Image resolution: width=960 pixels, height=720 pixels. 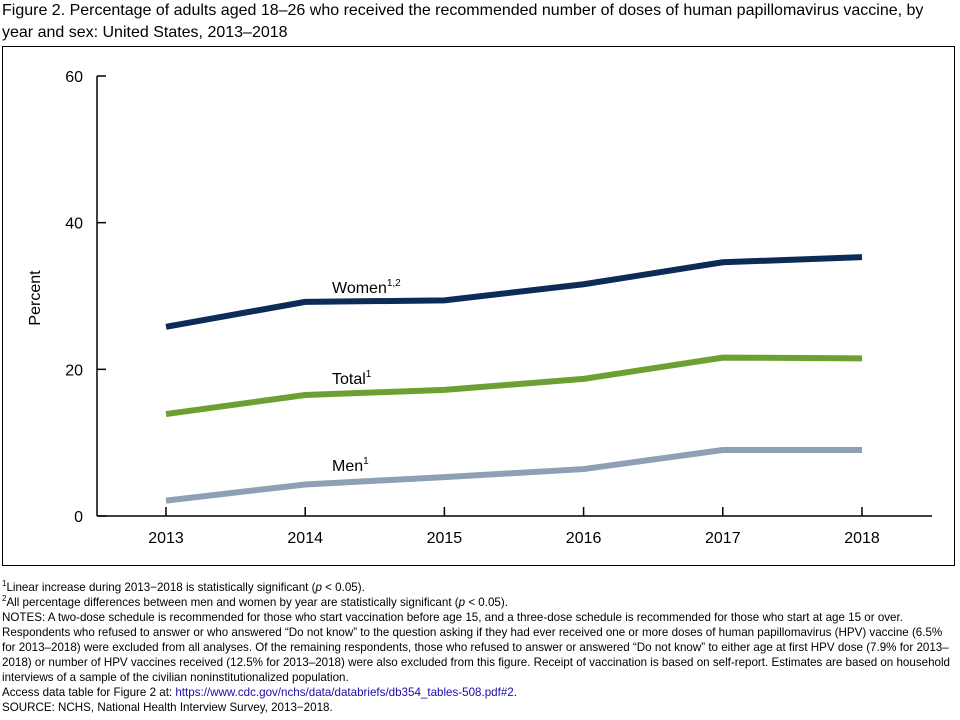 I want to click on series-line-men, so click(x=513, y=475).